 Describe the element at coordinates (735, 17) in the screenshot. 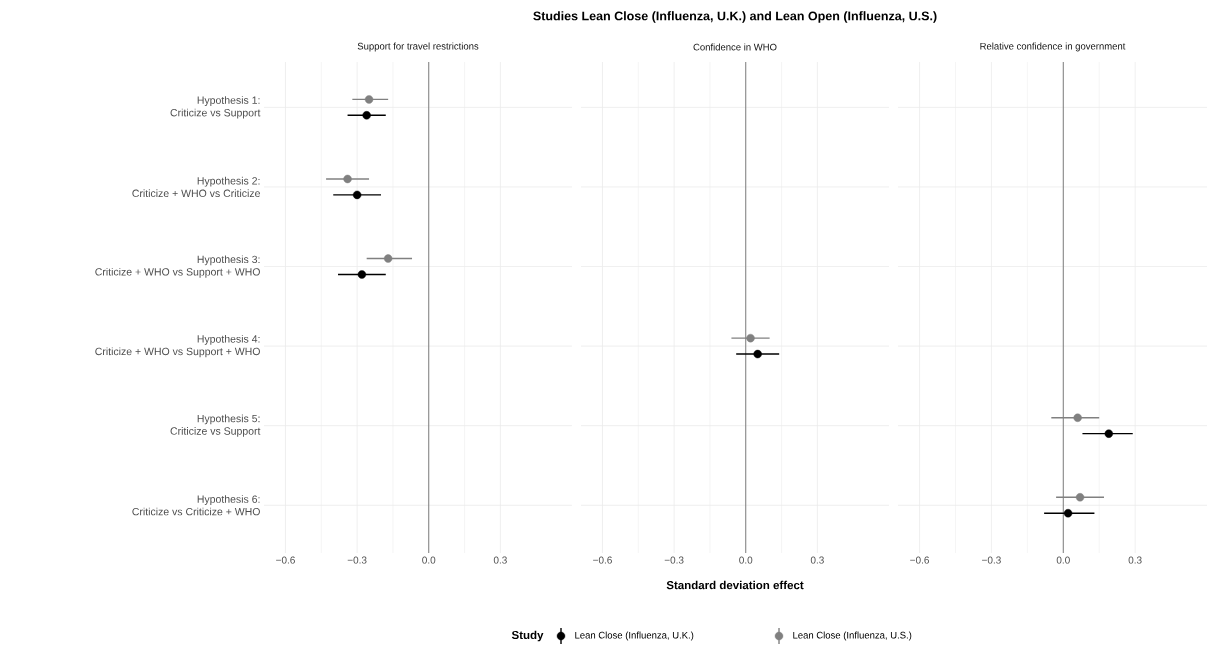

I see `chart-title: Studies Lean Close (Influenza, U.K.) and Lean Open (Influenza, U.S.)` at that location.